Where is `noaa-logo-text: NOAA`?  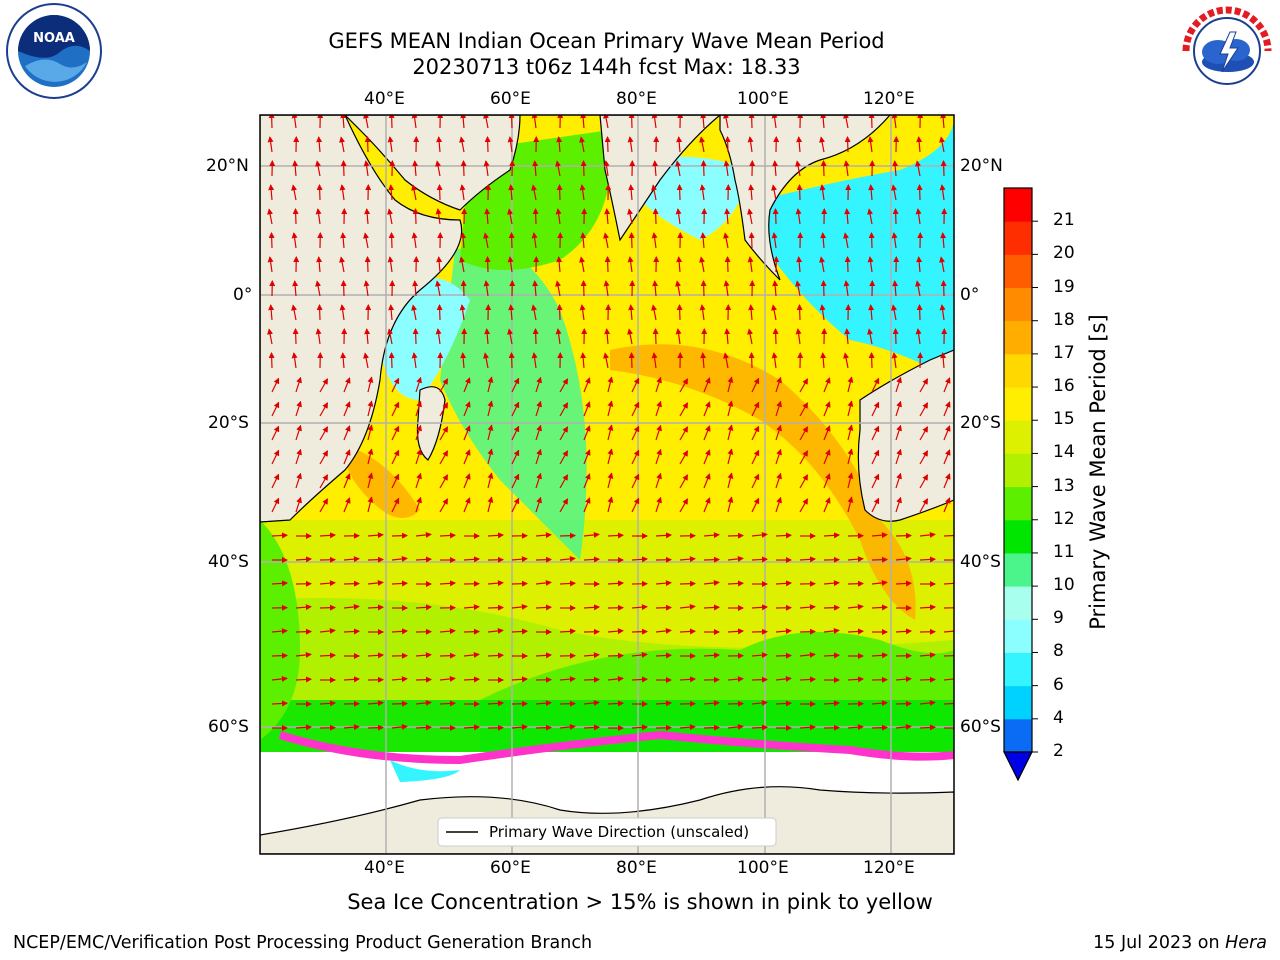
noaa-logo-text: NOAA is located at coordinates (54, 38).